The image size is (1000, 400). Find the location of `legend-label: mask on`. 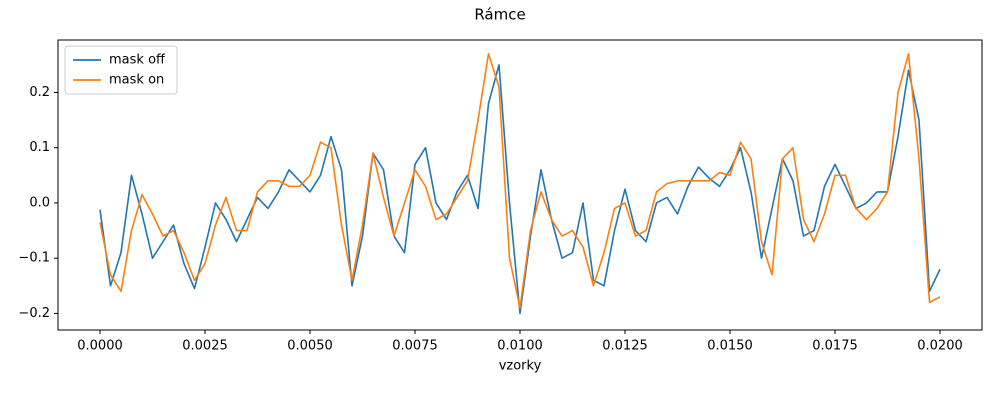

legend-label: mask on is located at coordinates (136, 80).